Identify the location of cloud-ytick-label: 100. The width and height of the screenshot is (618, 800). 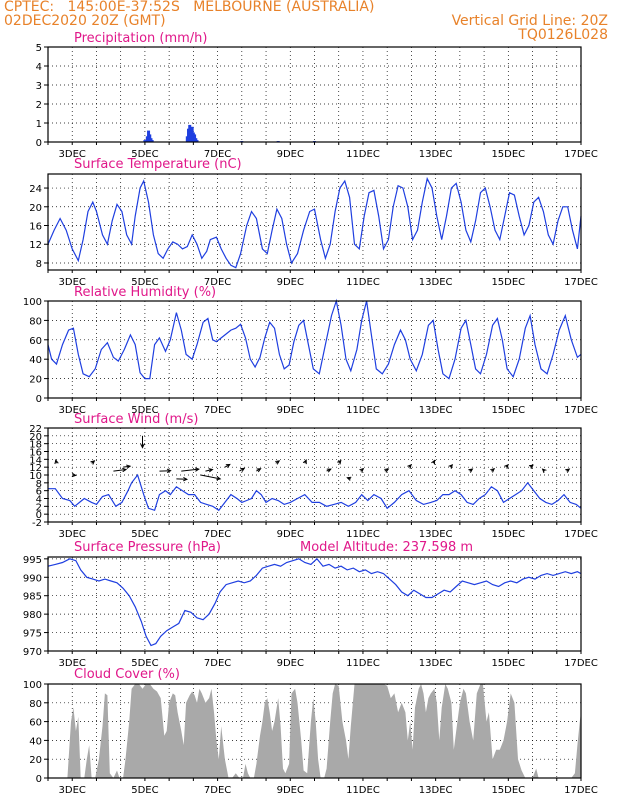
(32, 685).